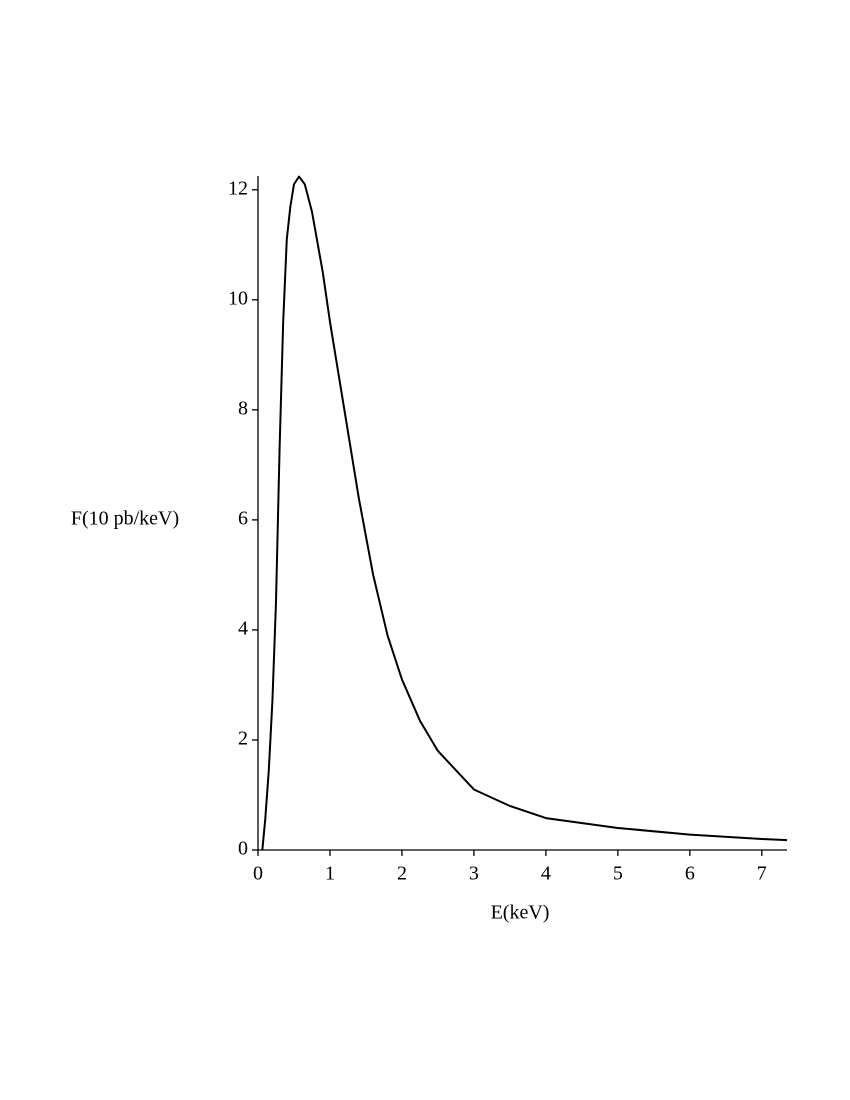  Describe the element at coordinates (690, 874) in the screenshot. I see `x-tick-label: 6` at that location.